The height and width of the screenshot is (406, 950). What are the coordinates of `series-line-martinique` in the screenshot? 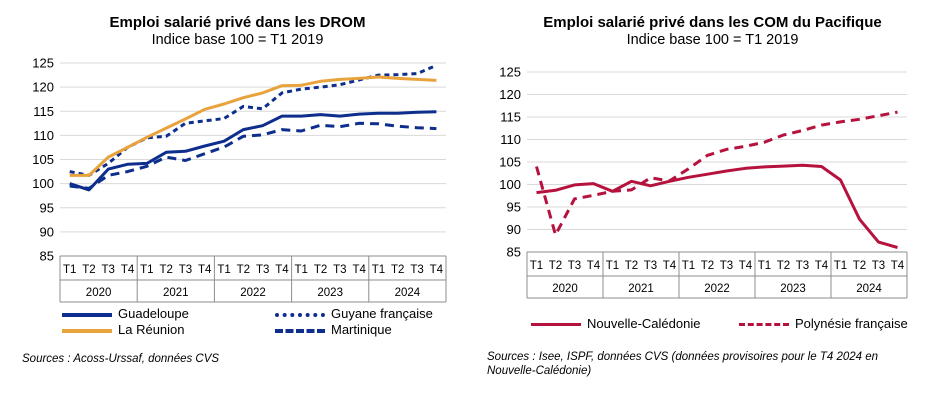 It's located at (253, 155).